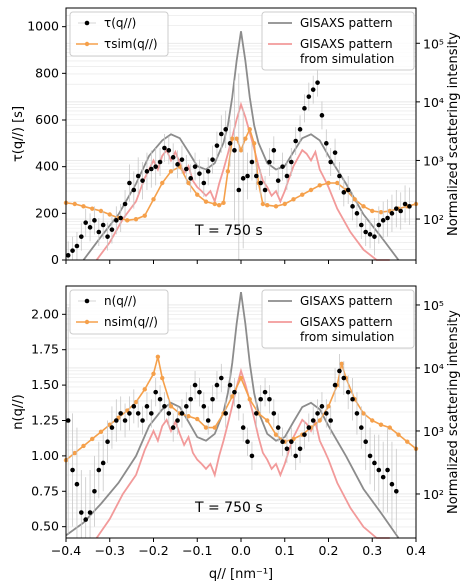 The height and width of the screenshot is (585, 470). What do you see at coordinates (433, 368) in the screenshot?
I see `y2-tick-label: 10⁴` at bounding box center [433, 368].